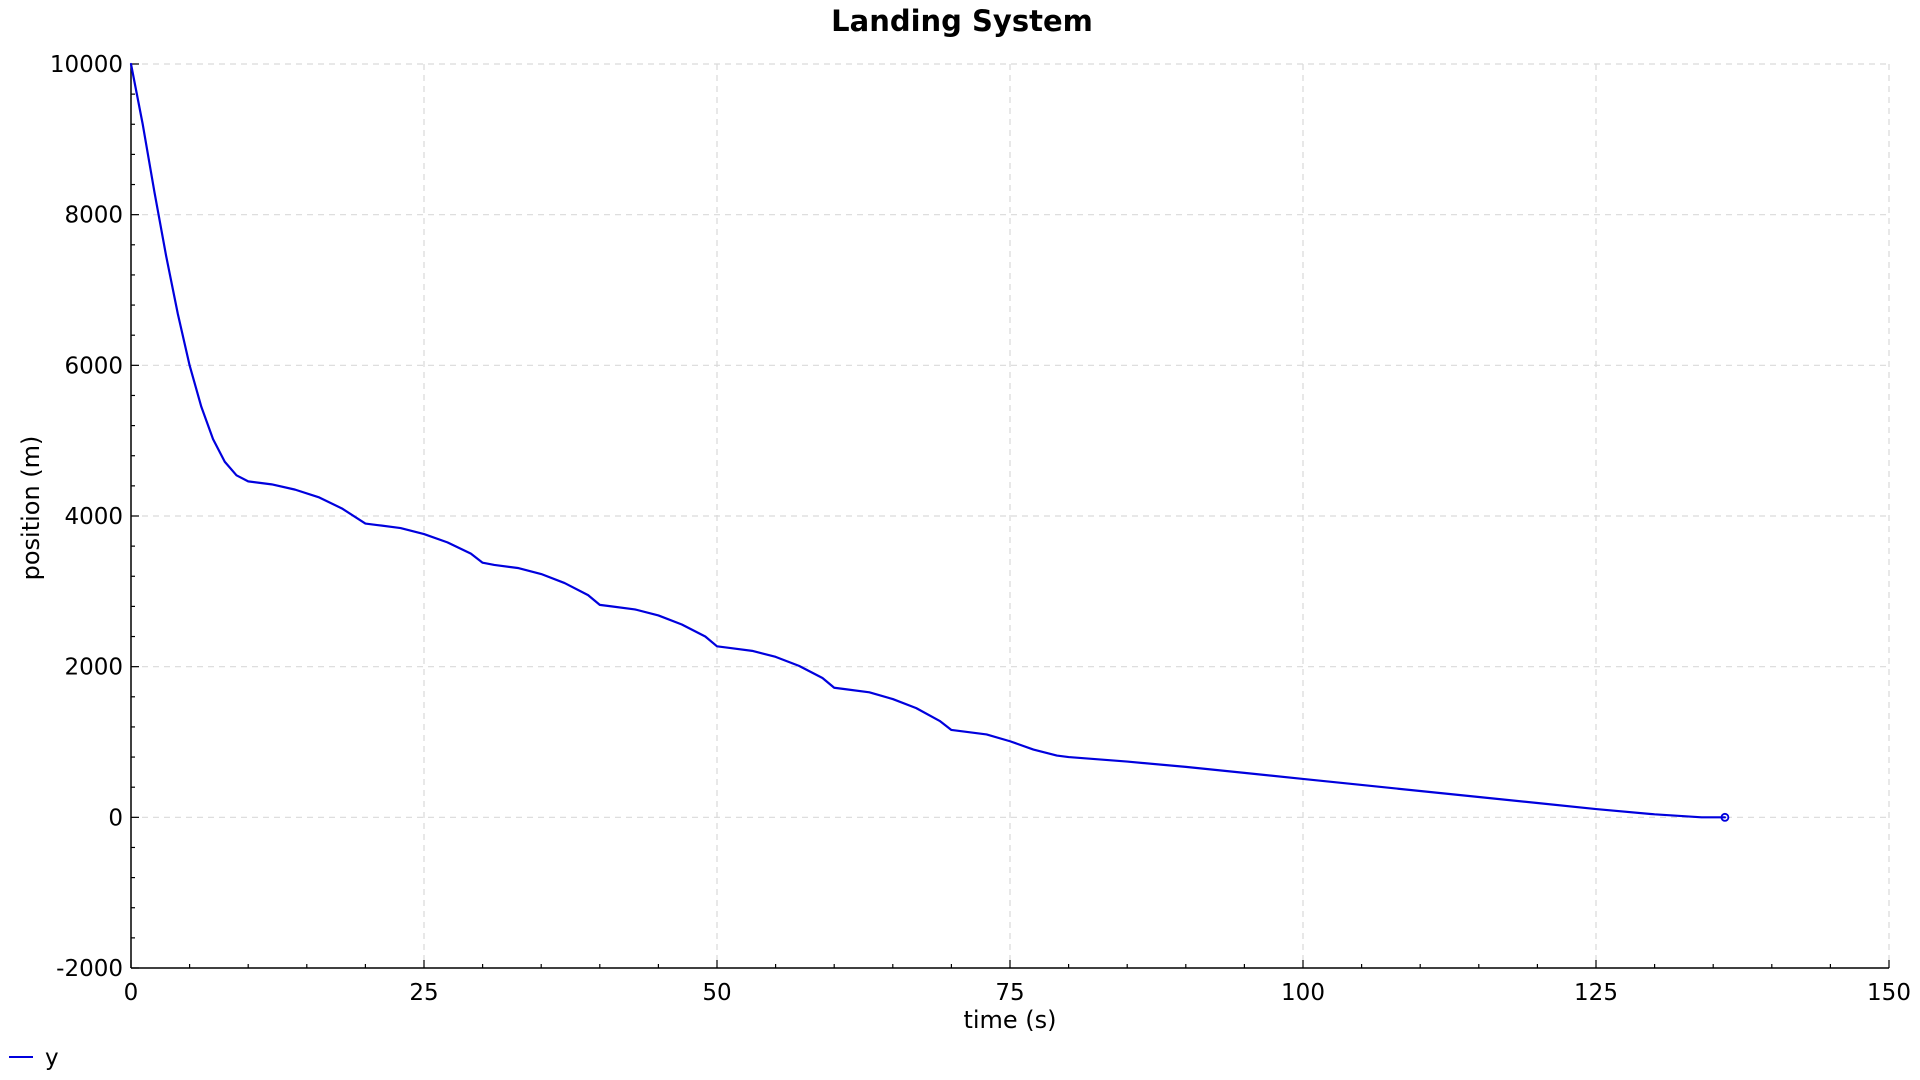 The image size is (1920, 1080). What do you see at coordinates (716, 993) in the screenshot?
I see `x-tick-label-2: 50` at bounding box center [716, 993].